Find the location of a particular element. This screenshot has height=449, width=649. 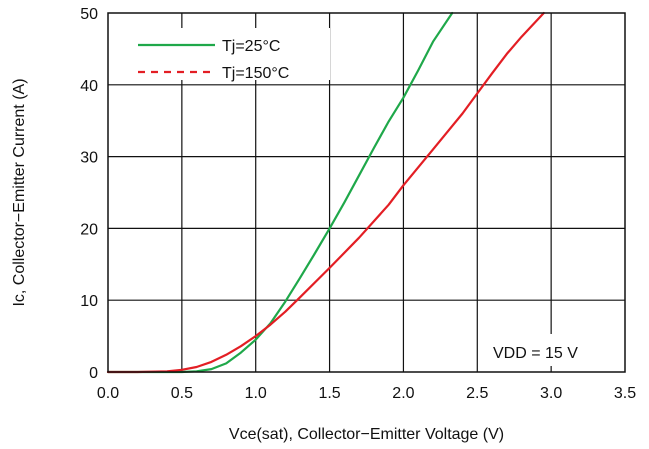

x-tick-label: 2.0 is located at coordinates (403, 393).